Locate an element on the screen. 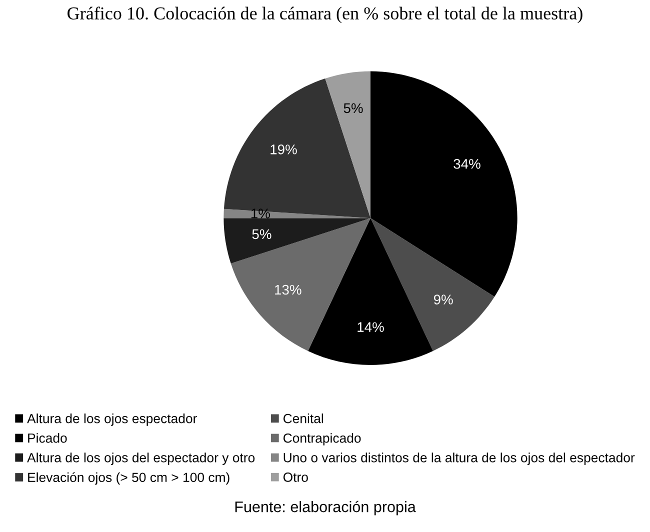 The image size is (650, 532). legend-label: Altura de los ojos espectador is located at coordinates (112, 420).